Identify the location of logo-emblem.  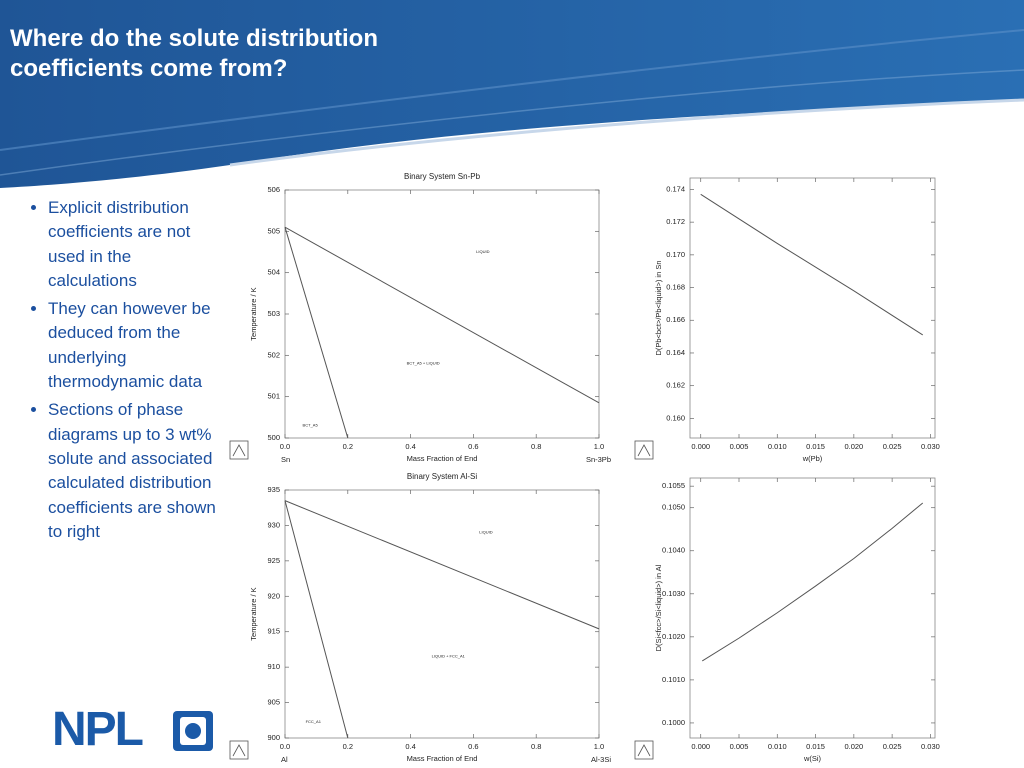
(193, 731).